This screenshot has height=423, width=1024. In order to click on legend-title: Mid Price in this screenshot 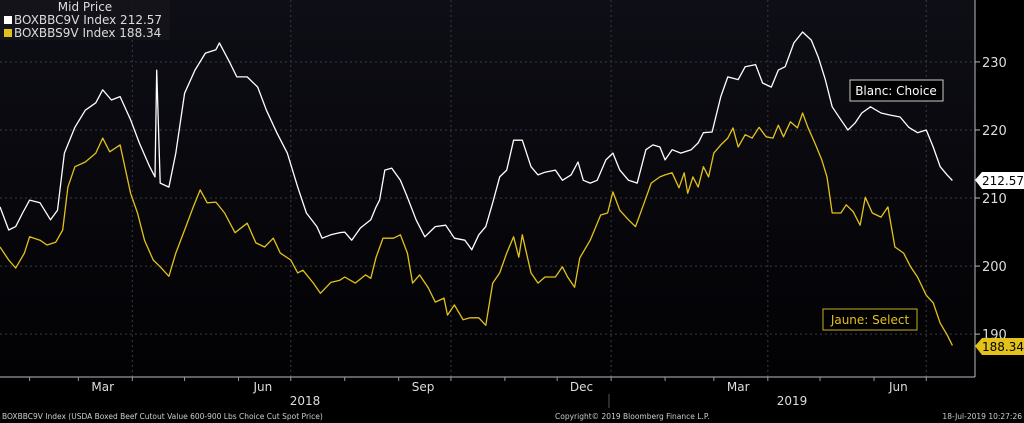, I will do `click(85, 7)`.